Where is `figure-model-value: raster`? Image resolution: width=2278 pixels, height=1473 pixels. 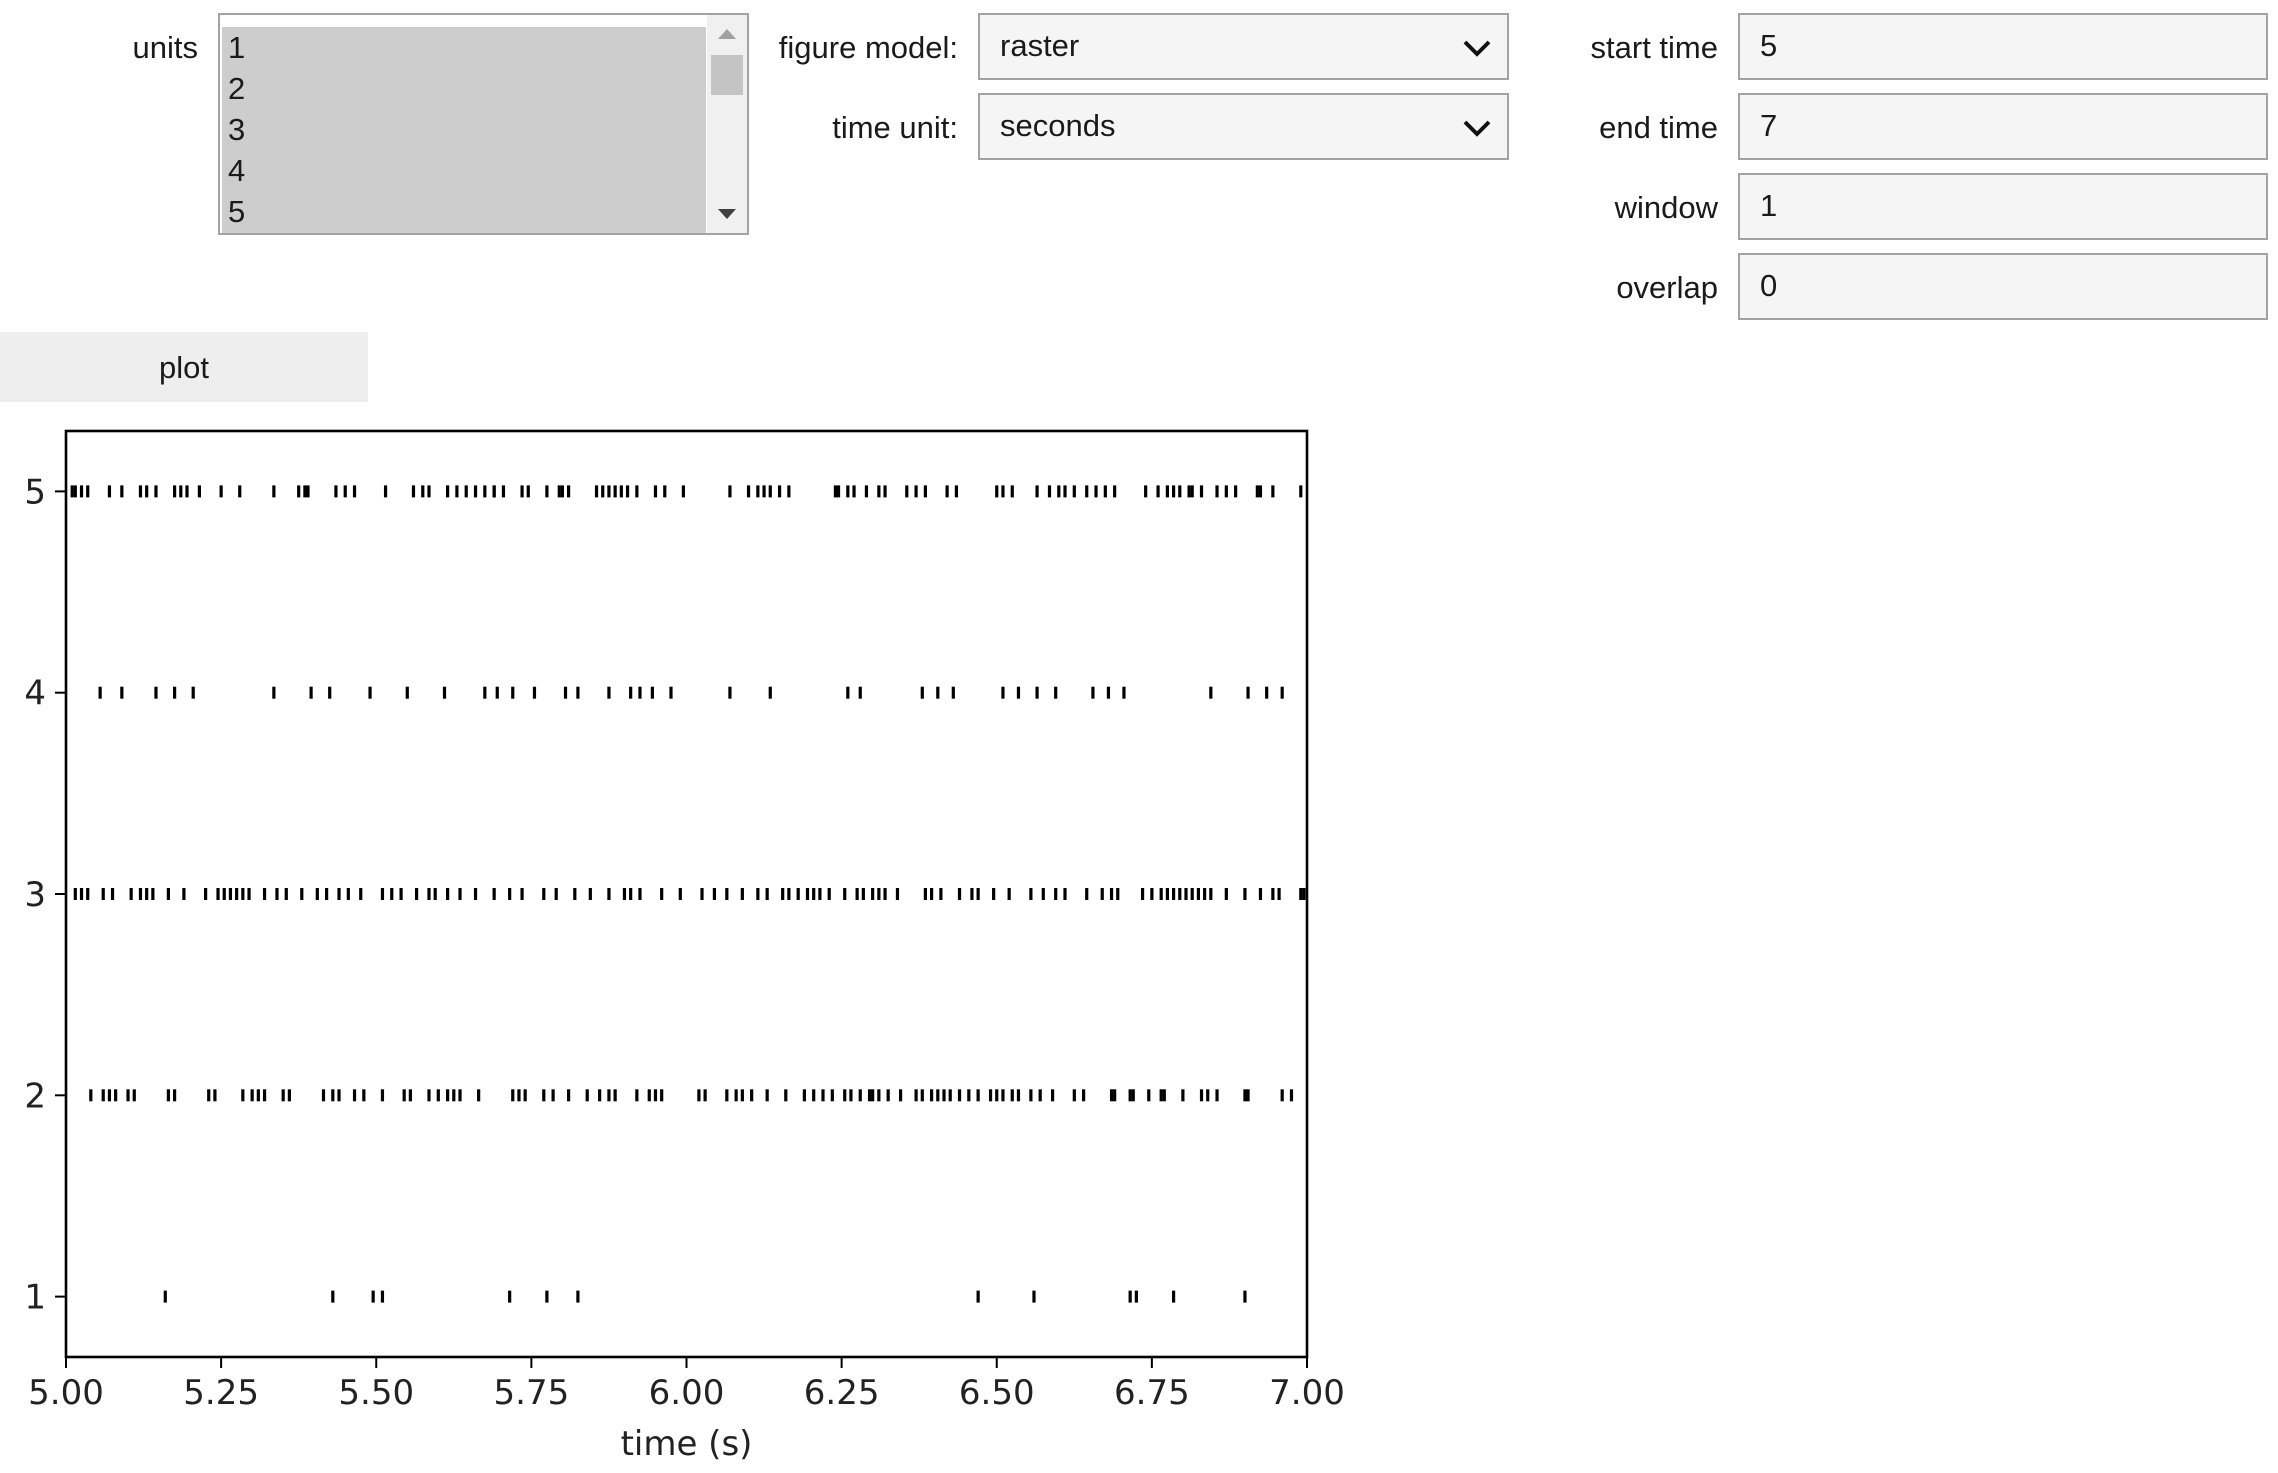
figure-model-value: raster is located at coordinates (1040, 45).